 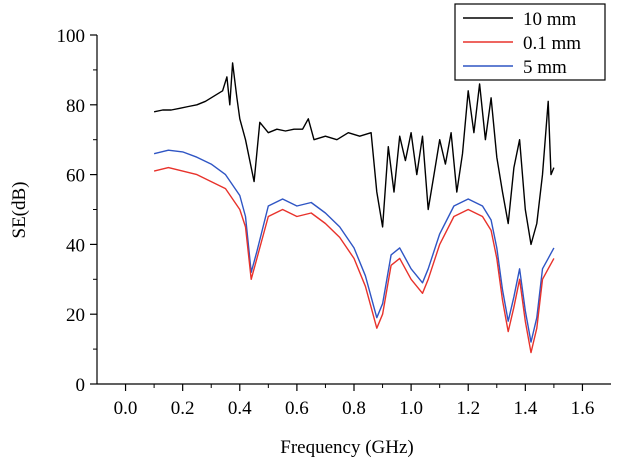 What do you see at coordinates (240, 408) in the screenshot?
I see `x-tick-label: 0.4` at bounding box center [240, 408].